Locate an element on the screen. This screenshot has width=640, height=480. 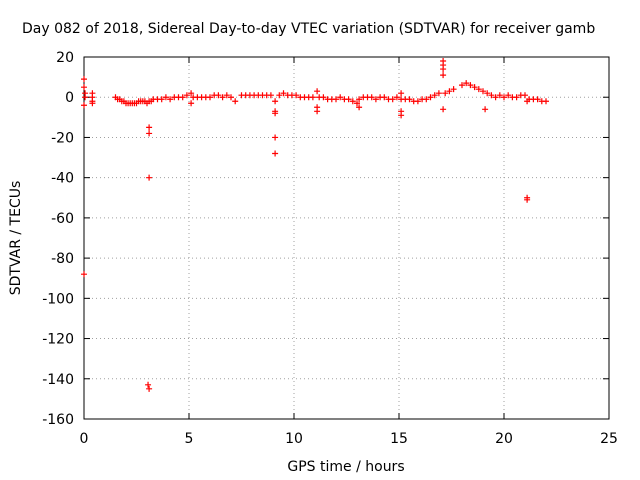
x-tick-label: 5 is located at coordinates (189, 439).